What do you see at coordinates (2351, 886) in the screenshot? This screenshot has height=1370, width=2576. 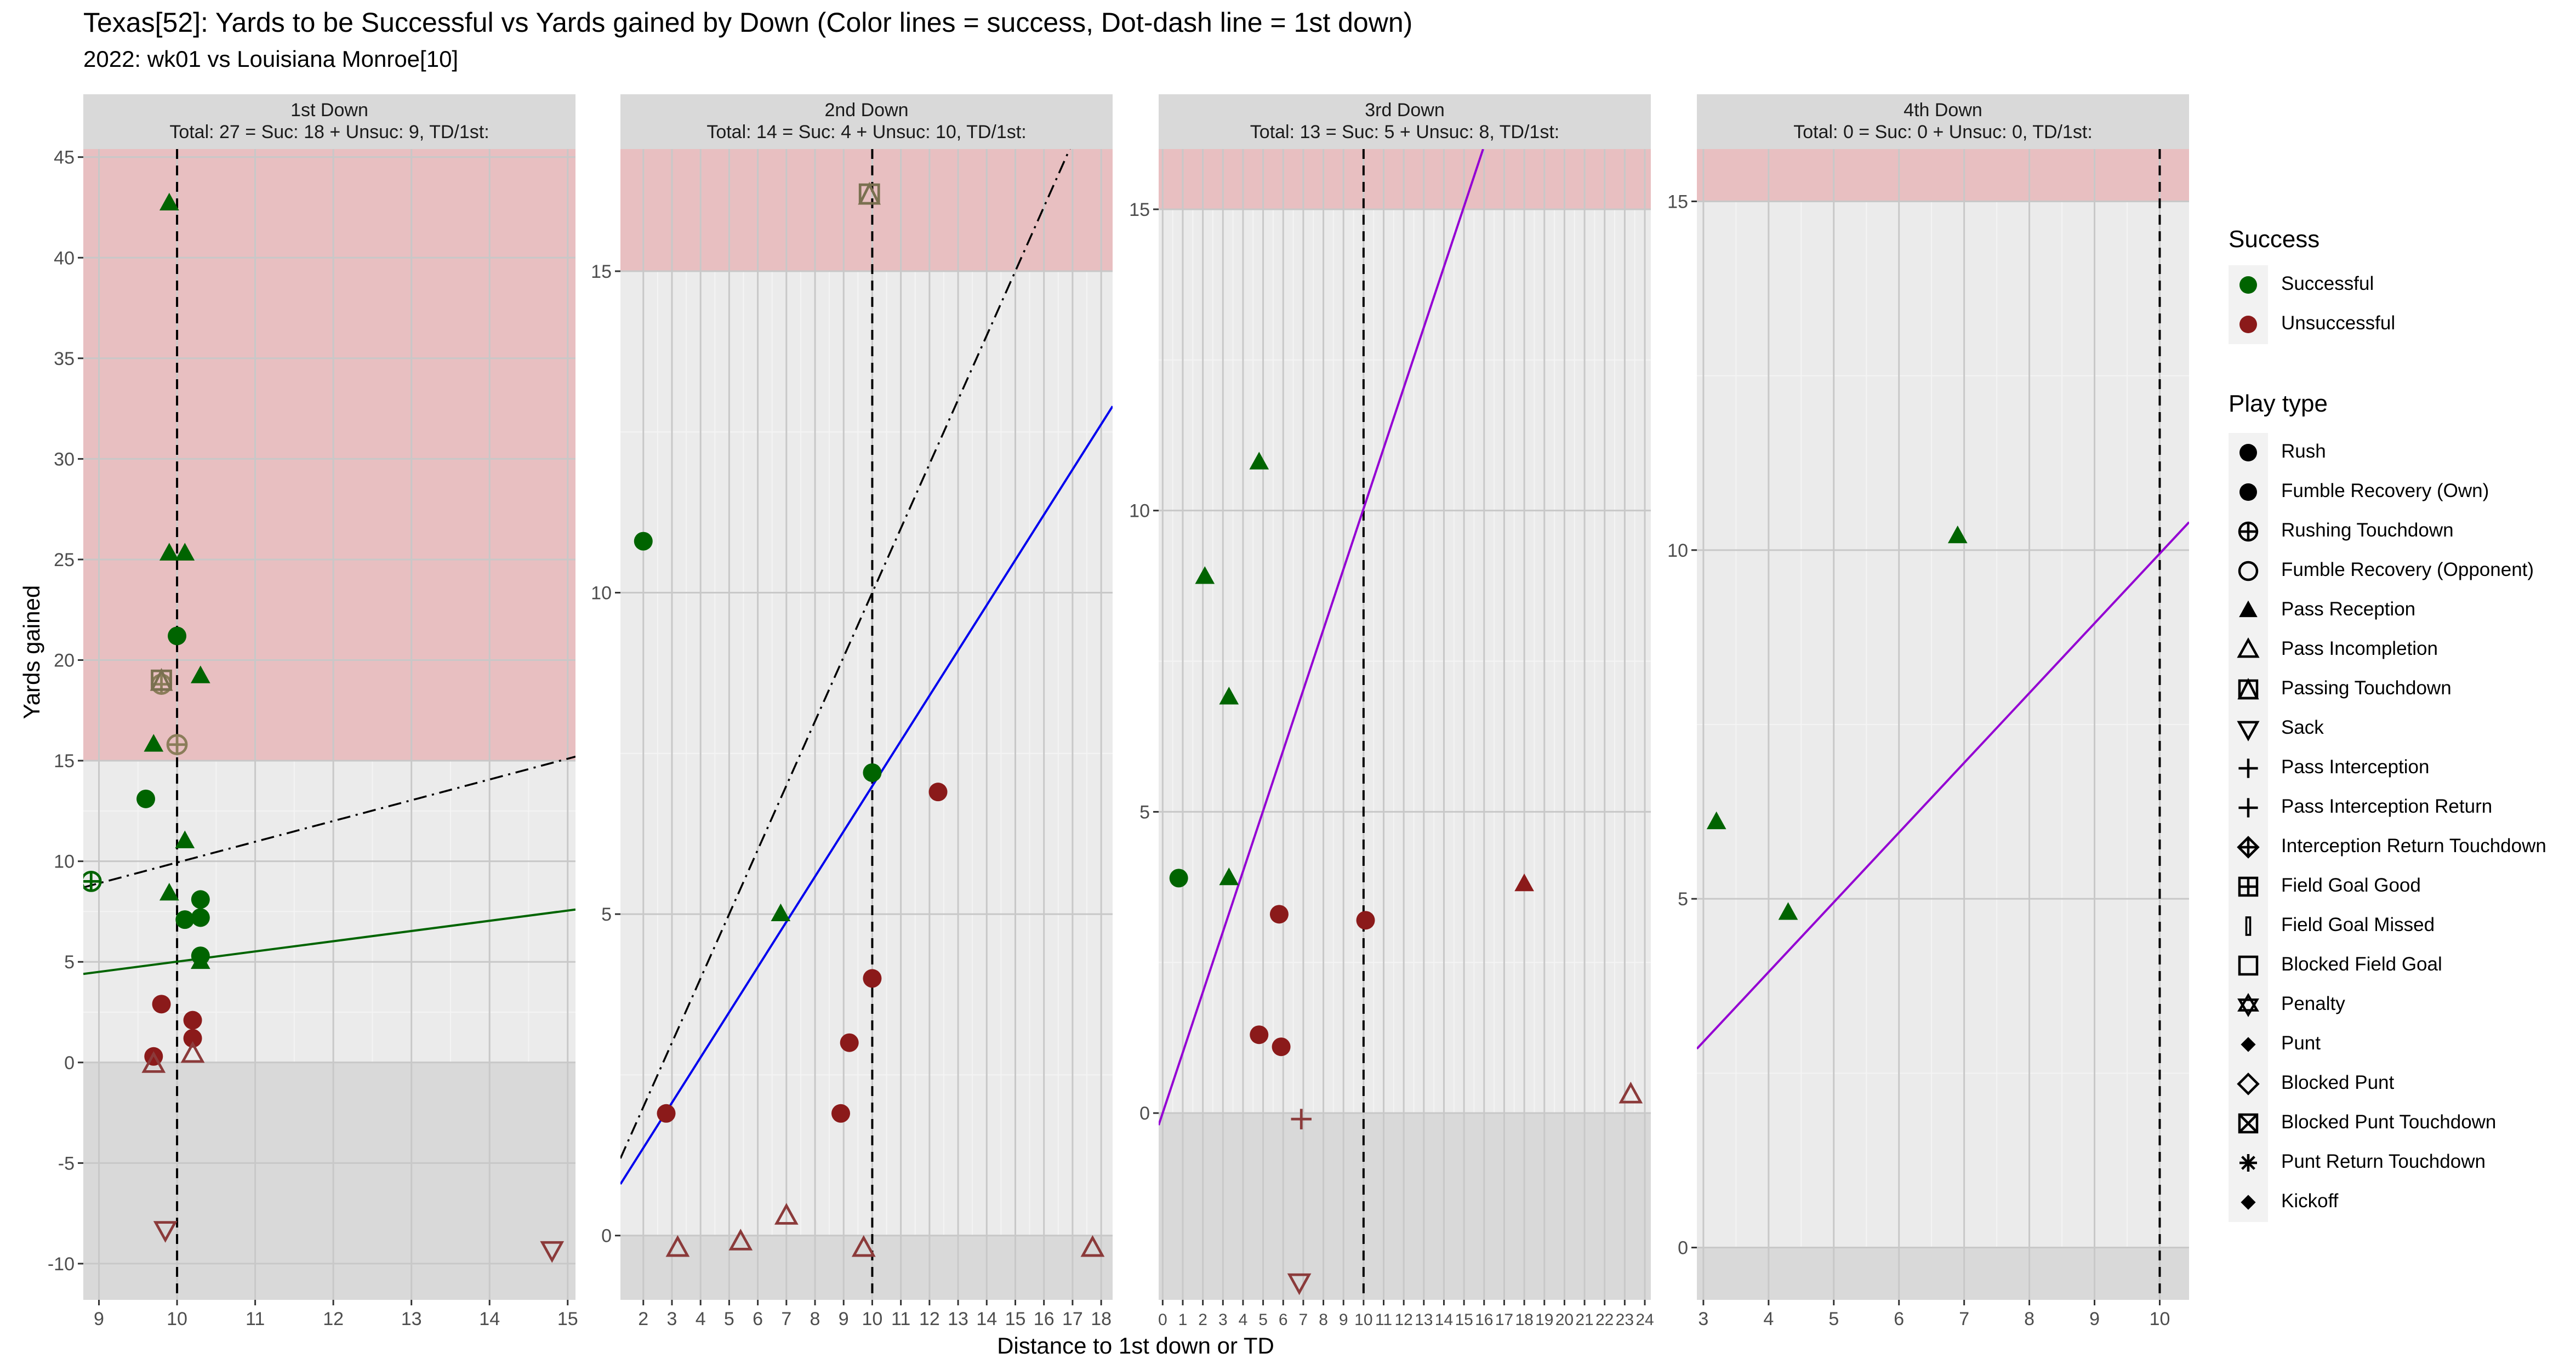 I see `legend-label: Field Goal Good` at bounding box center [2351, 886].